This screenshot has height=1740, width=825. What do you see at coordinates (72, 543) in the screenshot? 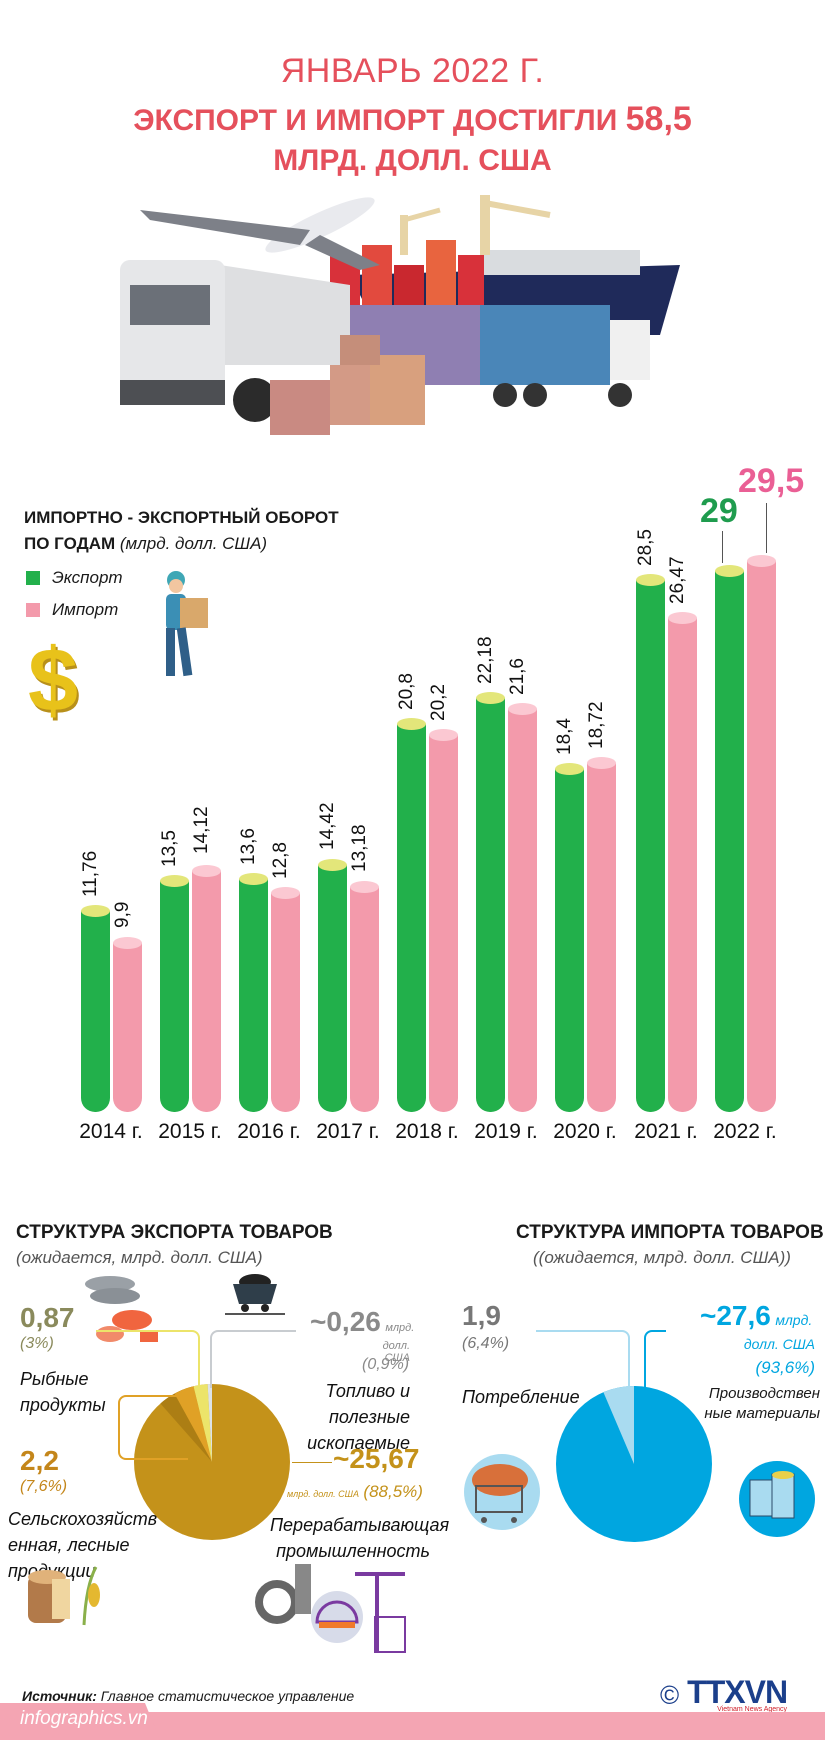
I see `turnover-title-by-years: ПО ГОДАМ` at bounding box center [72, 543].